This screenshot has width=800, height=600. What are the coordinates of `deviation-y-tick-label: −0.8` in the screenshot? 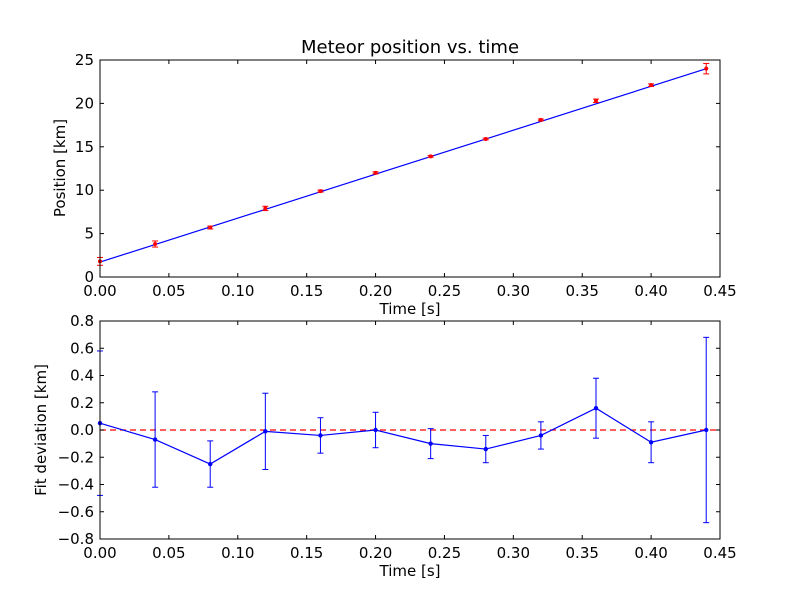 It's located at (76, 539).